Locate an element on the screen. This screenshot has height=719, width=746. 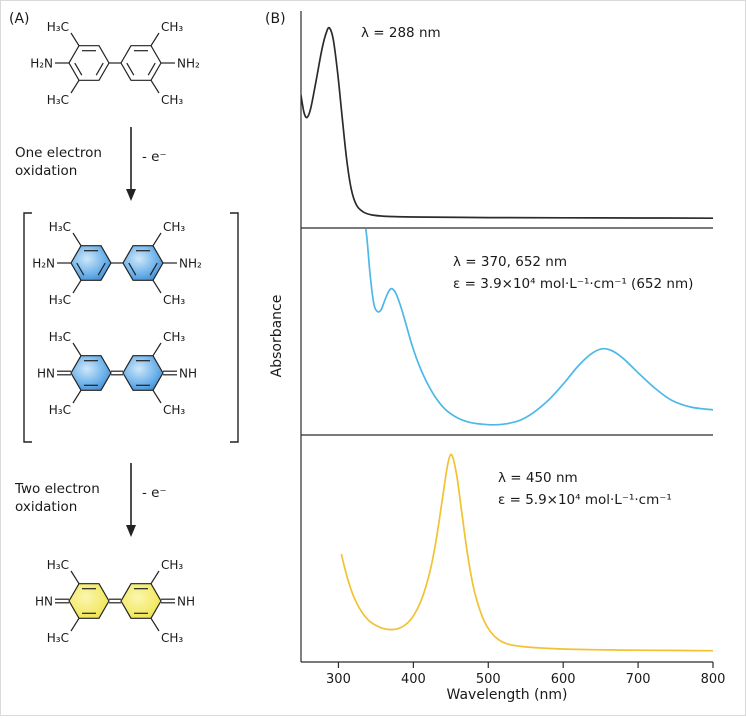
oxidation-step-2: Two electron oxidation - e⁻ is located at coordinates (90, 500).